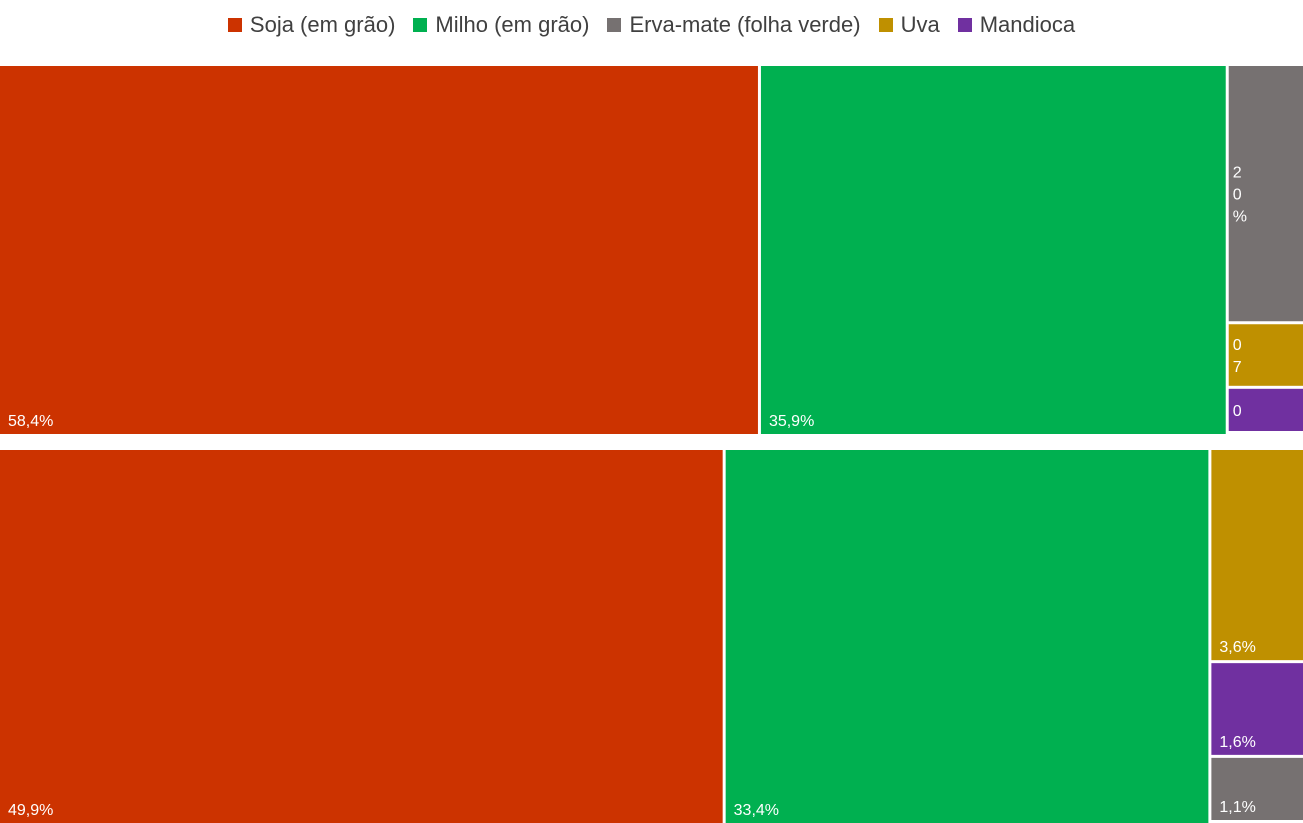 The width and height of the screenshot is (1303, 823). Describe the element at coordinates (791, 421) in the screenshot. I see `tile-label-milho-1: 35,9%` at that location.